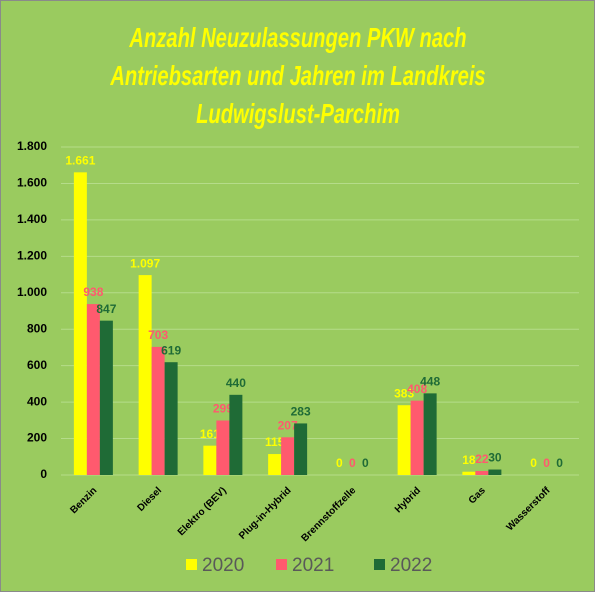 The image size is (595, 592). I want to click on y-tick-label: 0, so click(43, 474).